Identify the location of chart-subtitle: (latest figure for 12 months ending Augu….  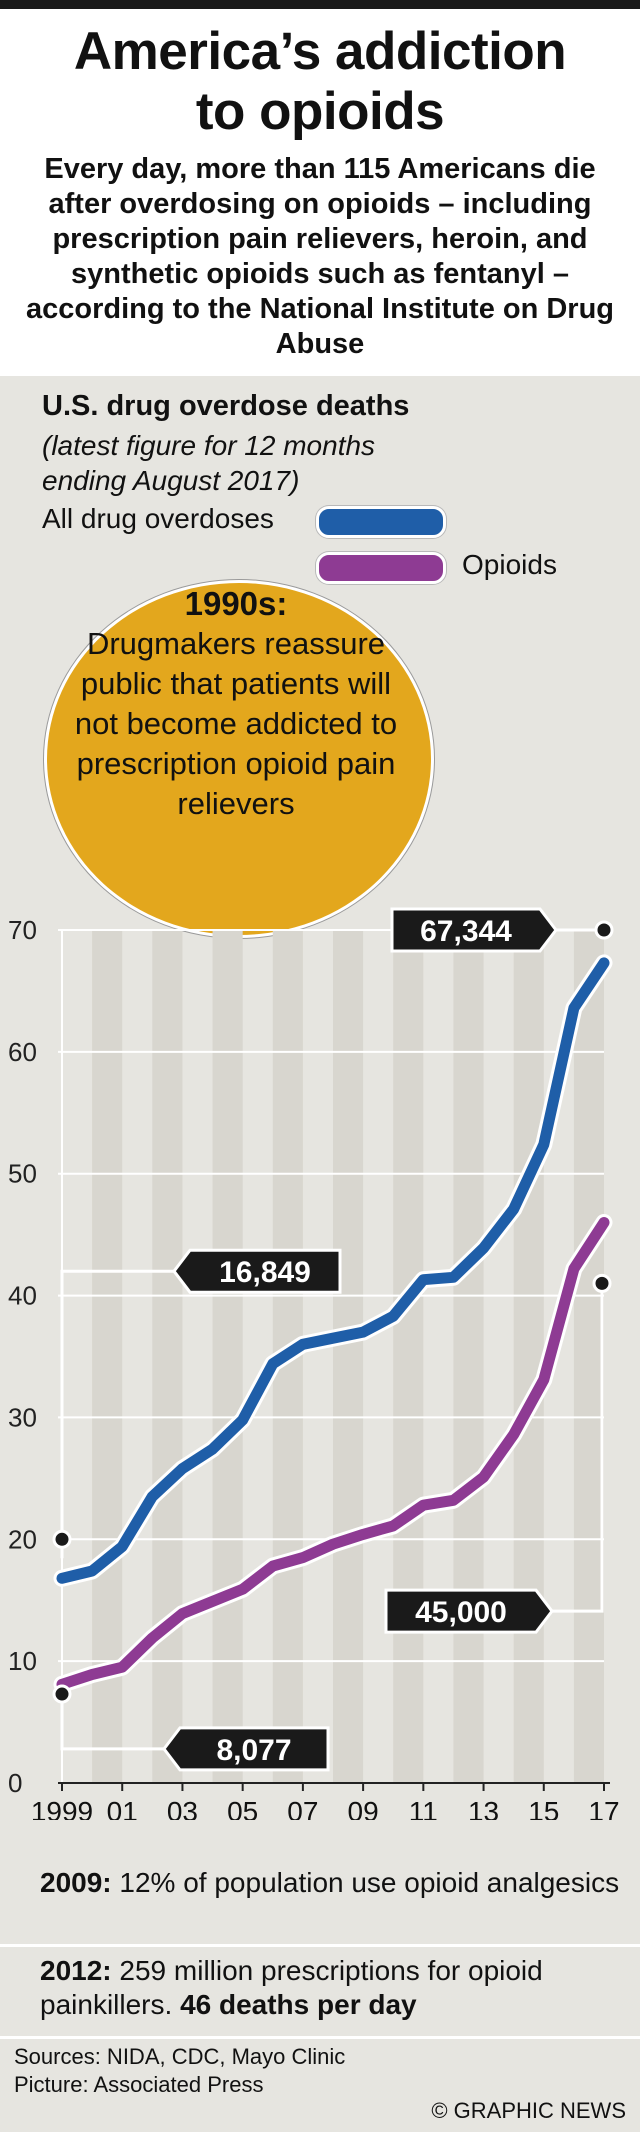
(209, 463).